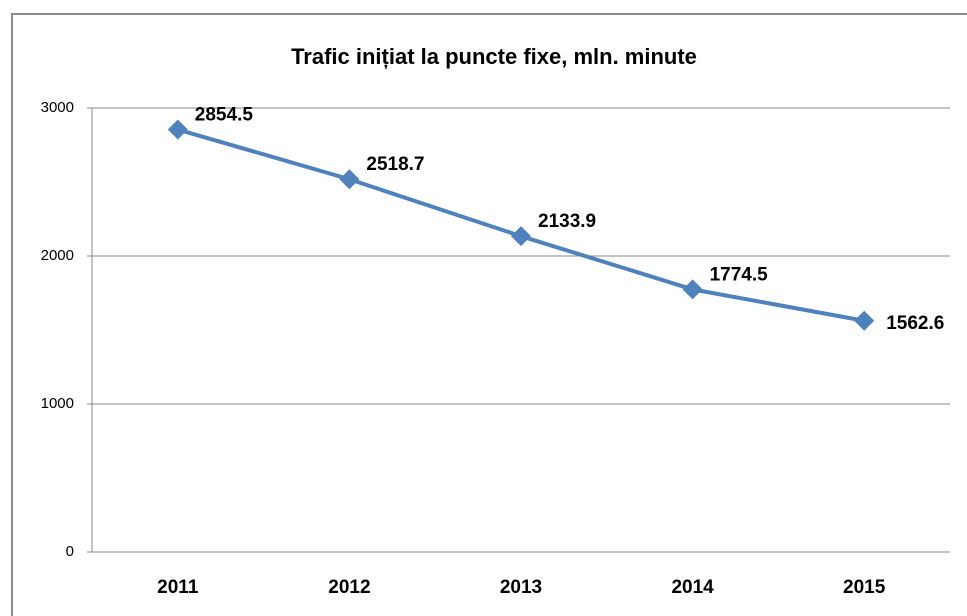  I want to click on y-tick-label: 1000, so click(57, 403).